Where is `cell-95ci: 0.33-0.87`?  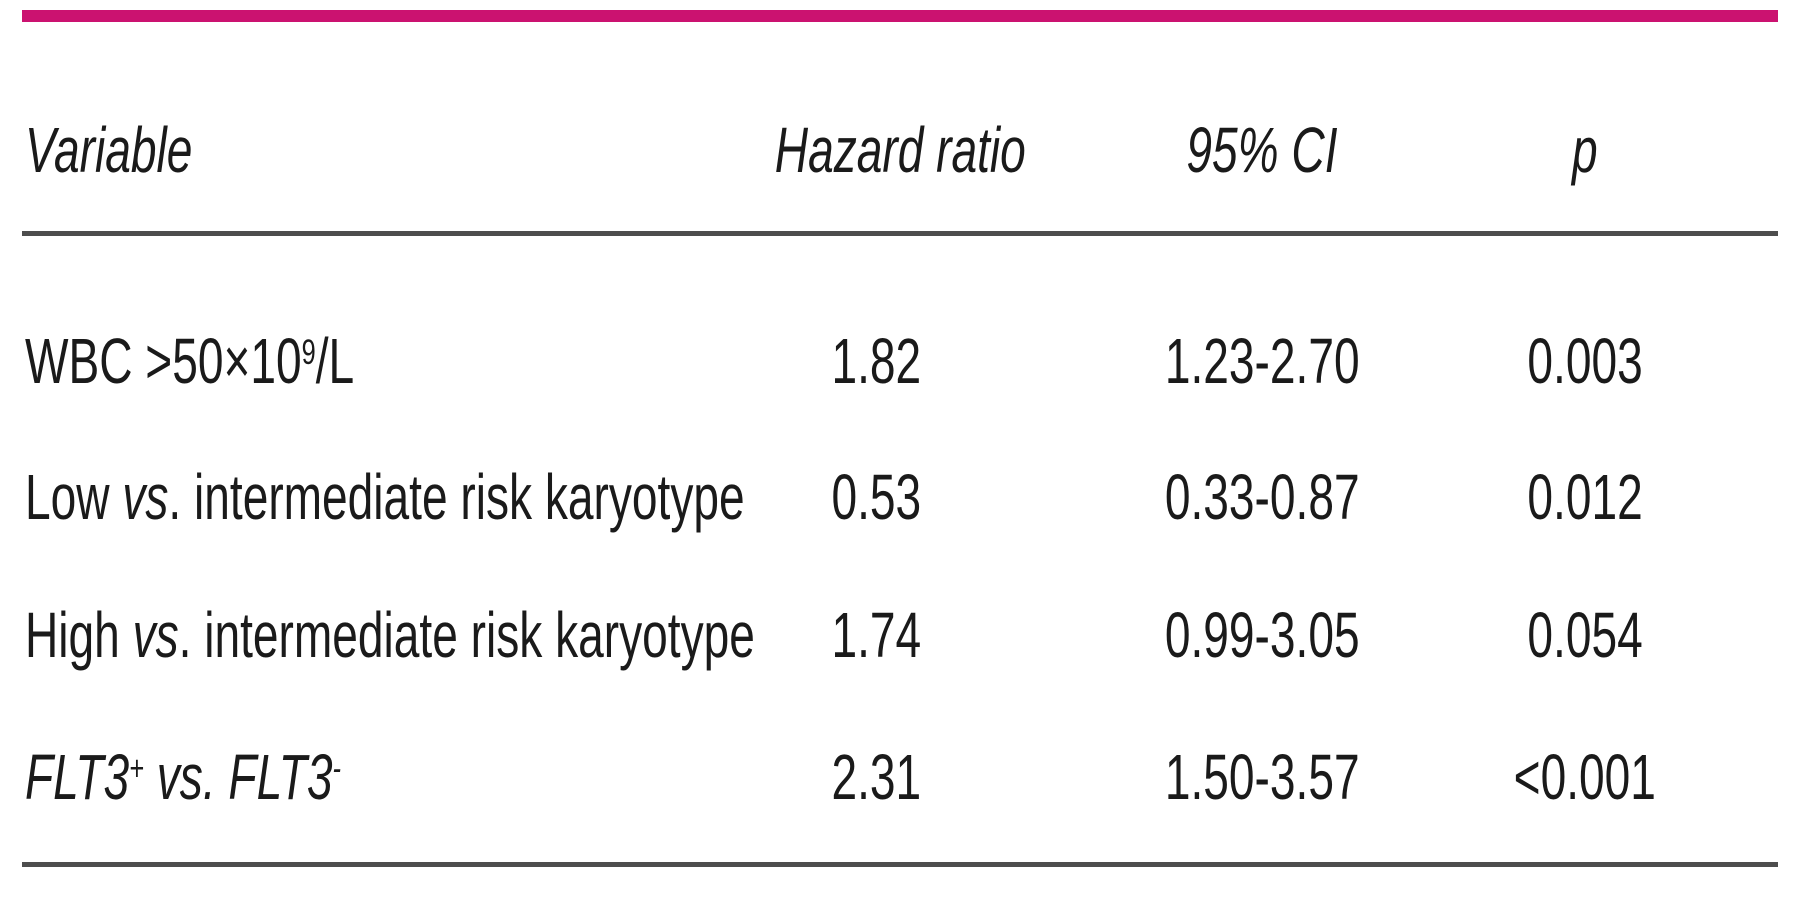 cell-95ci: 0.33-0.87 is located at coordinates (1262, 497).